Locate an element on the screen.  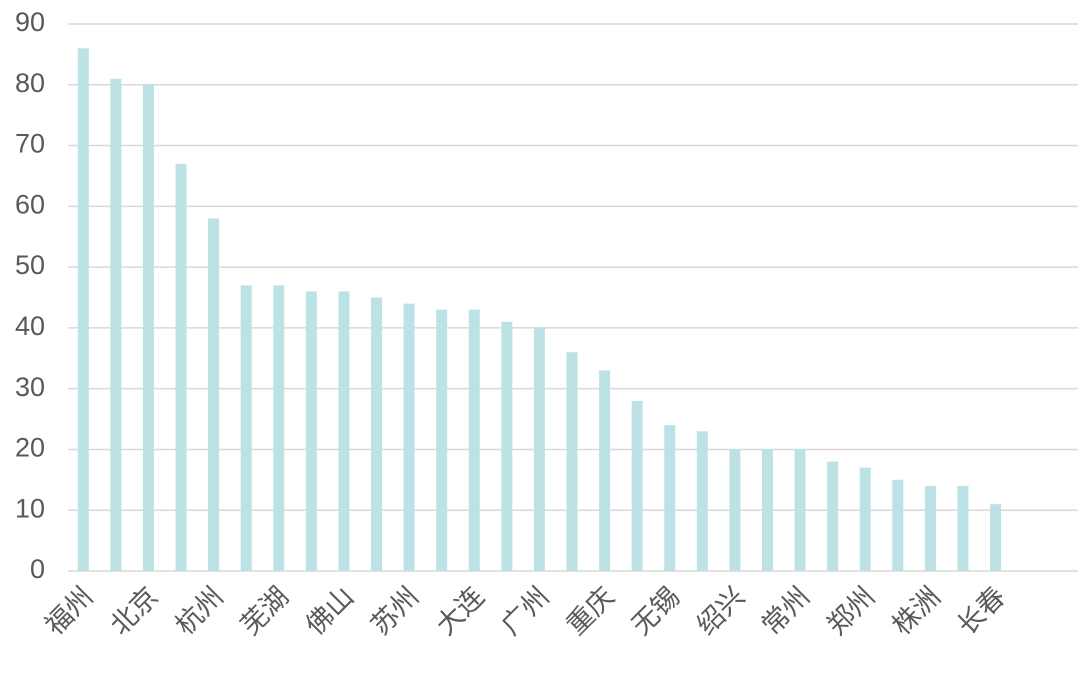
x-tick-label: 北京 is located at coordinates (135, 611).